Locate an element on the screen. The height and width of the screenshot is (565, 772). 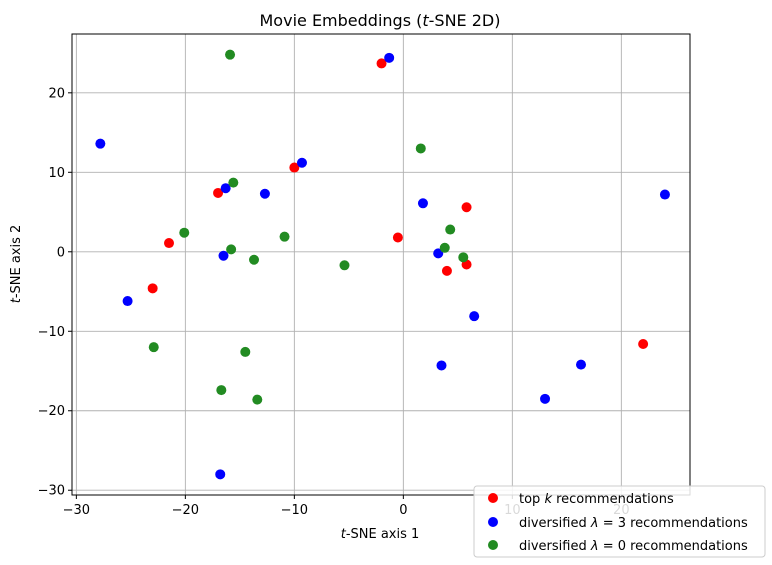
y-axis-ticks: −30 −20 −10 0 10 20 is located at coordinates (55, 292).